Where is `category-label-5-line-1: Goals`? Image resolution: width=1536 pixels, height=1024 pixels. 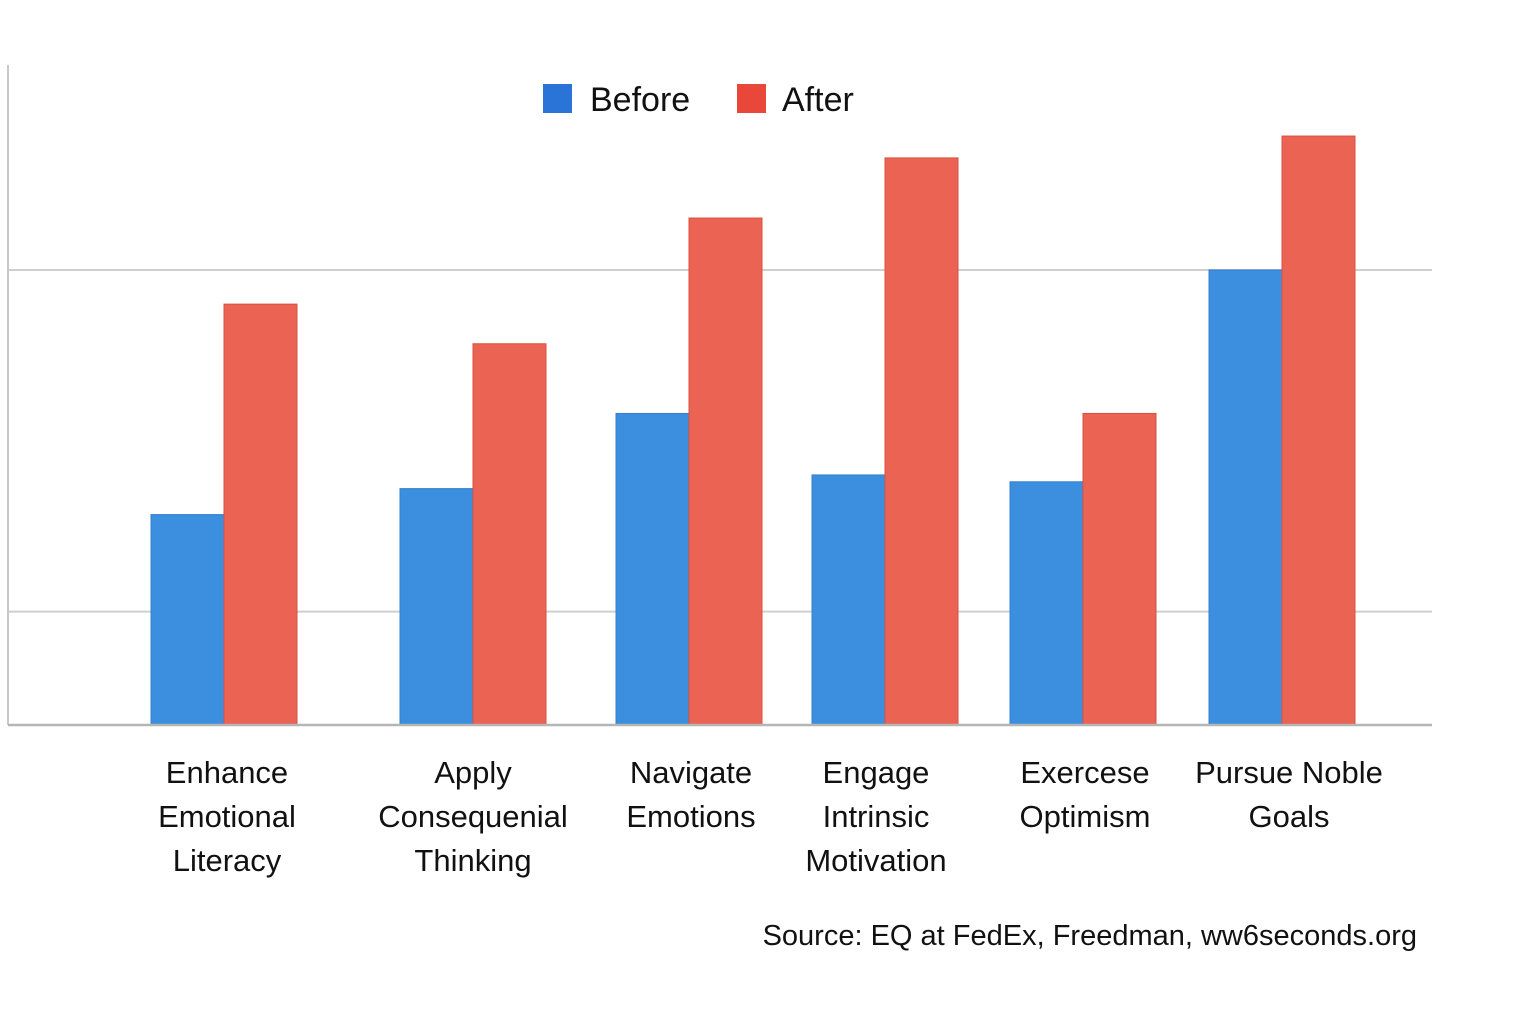
category-label-5-line-1: Goals is located at coordinates (1289, 816).